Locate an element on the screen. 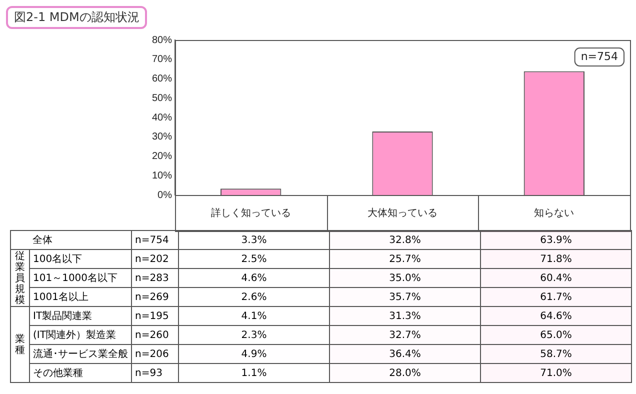 This screenshot has height=394, width=636. data-label: 35.7% is located at coordinates (405, 297).